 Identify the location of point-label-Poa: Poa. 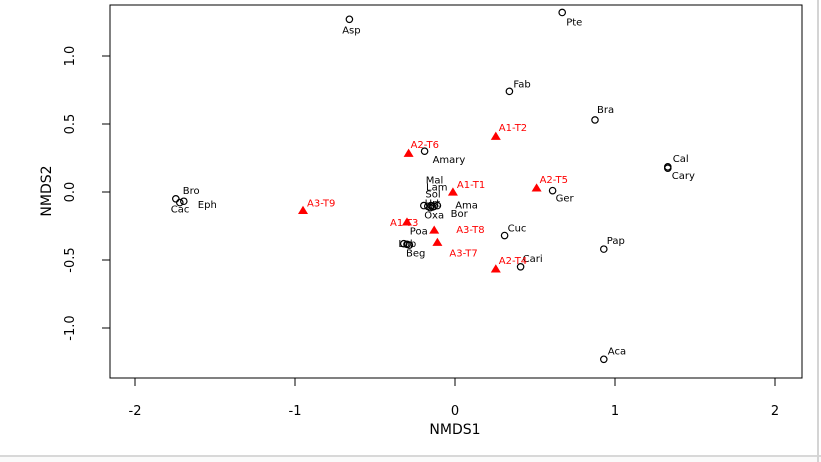
(419, 232).